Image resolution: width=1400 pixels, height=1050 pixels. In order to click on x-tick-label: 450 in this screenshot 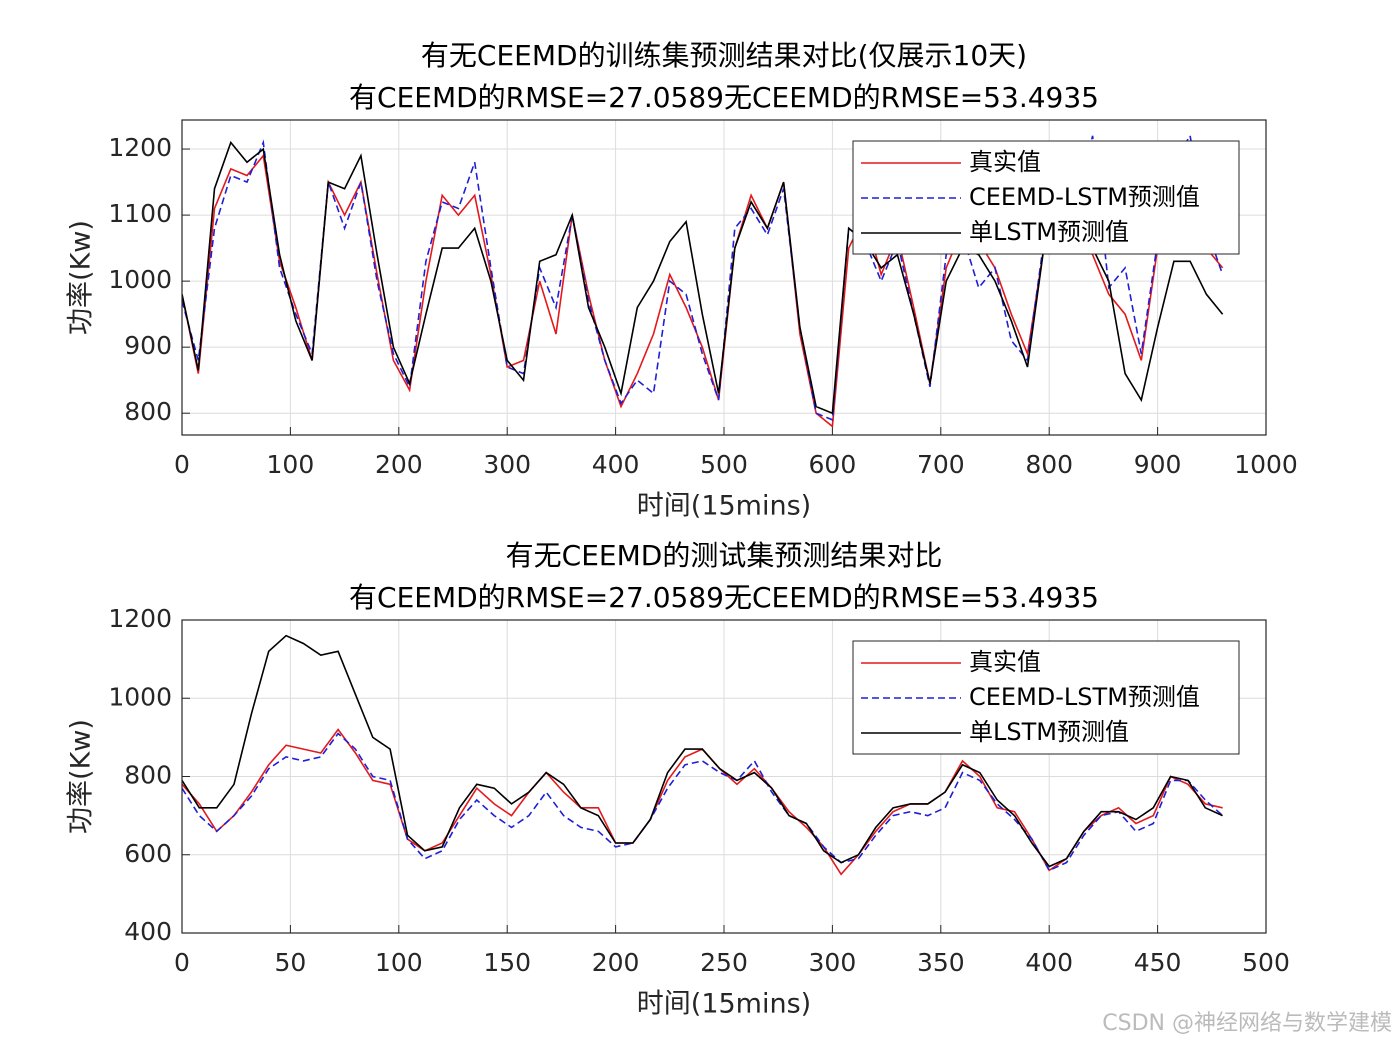, I will do `click(1158, 962)`.